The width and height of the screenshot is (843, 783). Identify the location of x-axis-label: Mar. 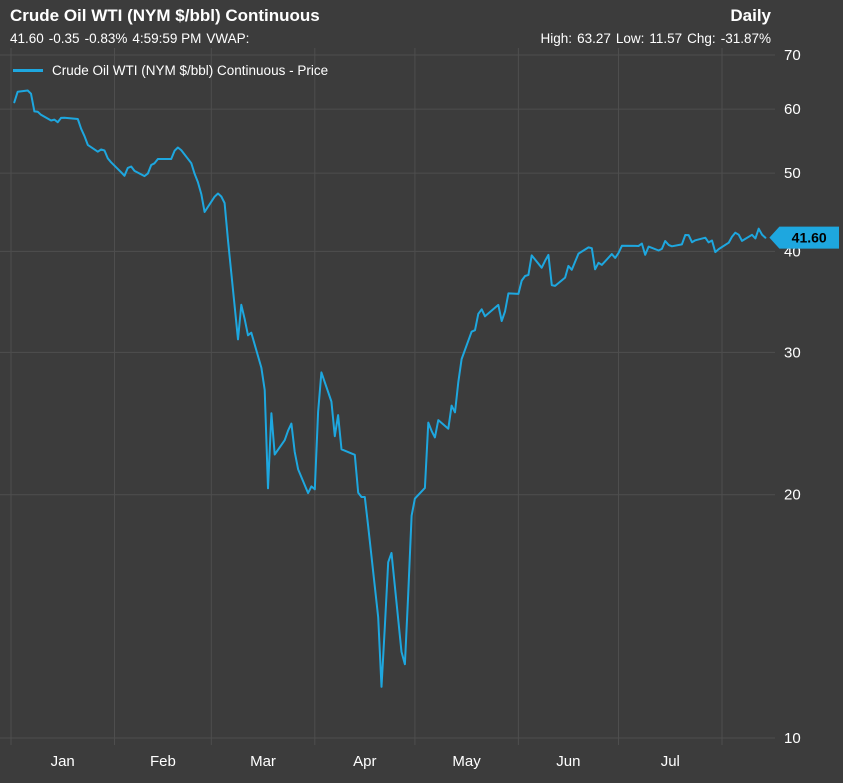
(263, 761).